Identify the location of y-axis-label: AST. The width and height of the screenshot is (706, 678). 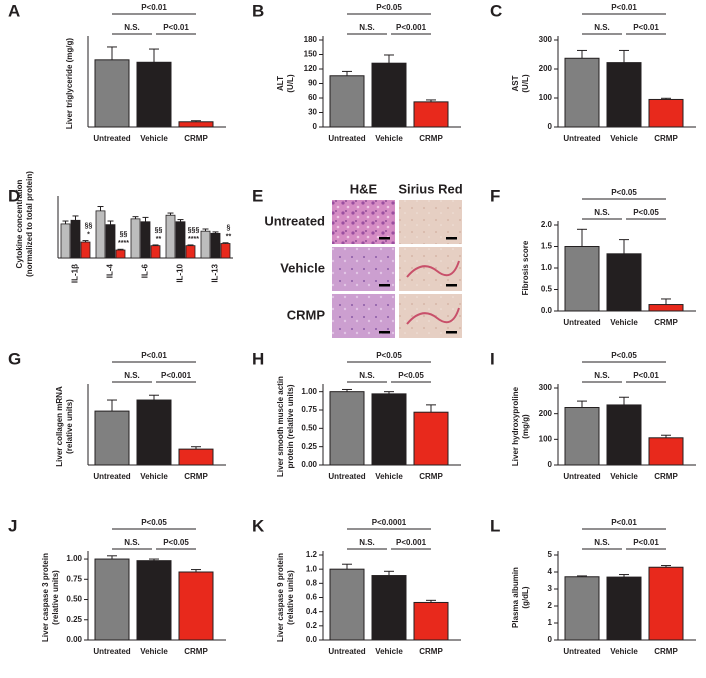
(515, 83).